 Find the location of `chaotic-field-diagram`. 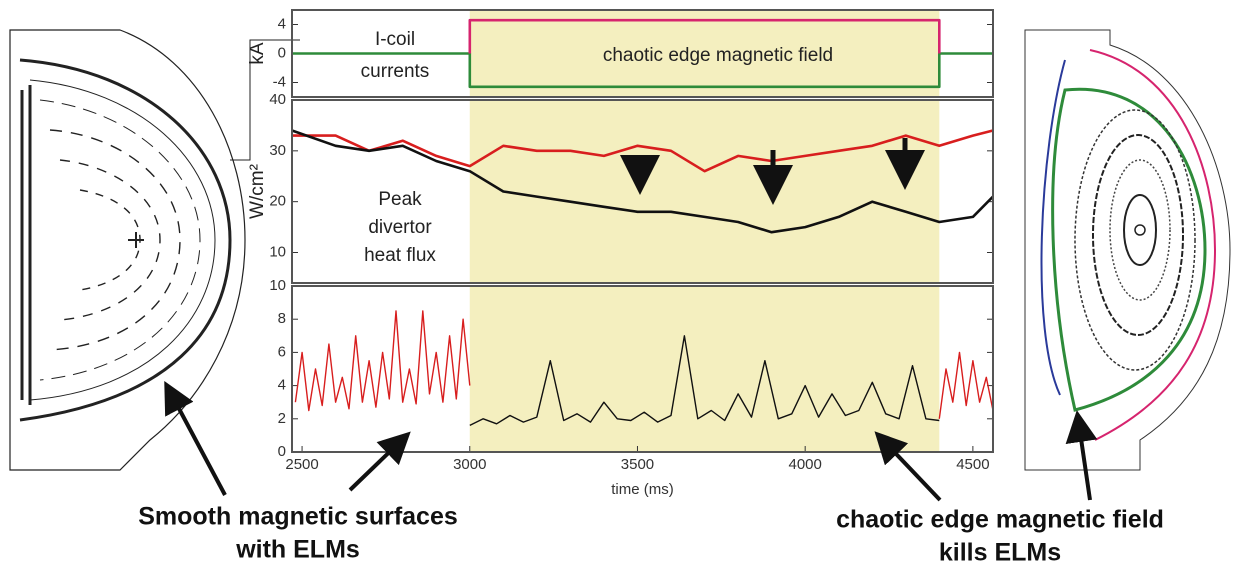

chaotic-field-diagram is located at coordinates (1127, 250).